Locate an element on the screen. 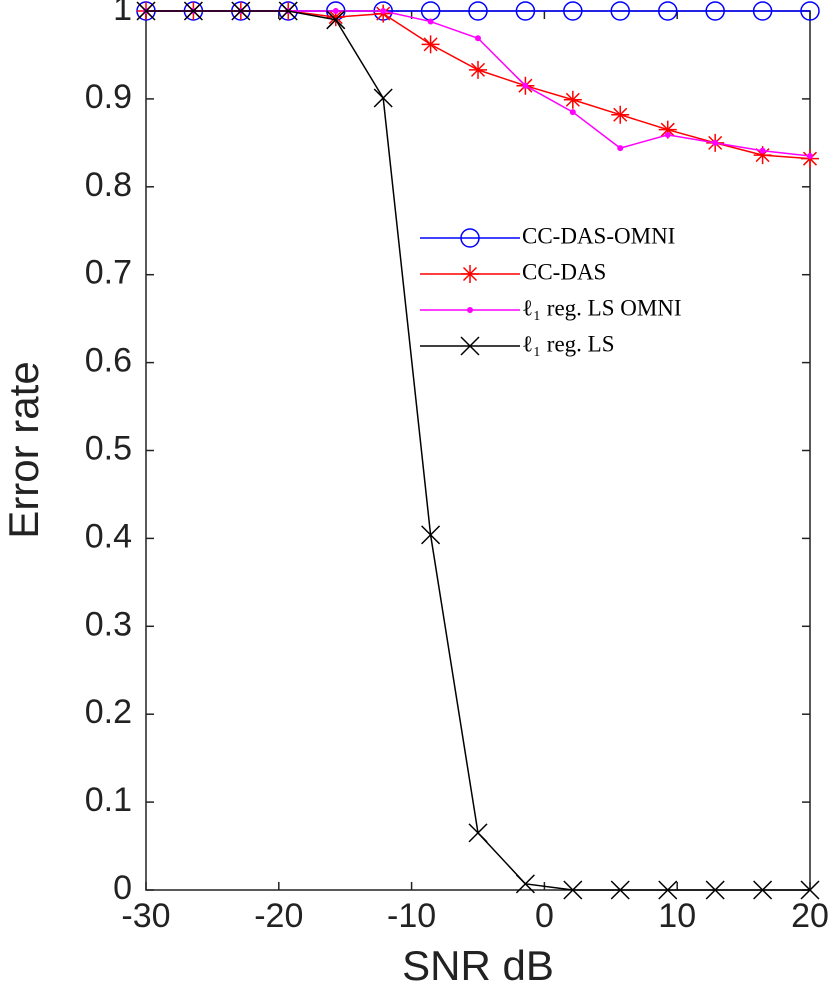 Image resolution: width=831 pixels, height=985 pixels. y-tick-label: 0.2 is located at coordinates (108, 712).